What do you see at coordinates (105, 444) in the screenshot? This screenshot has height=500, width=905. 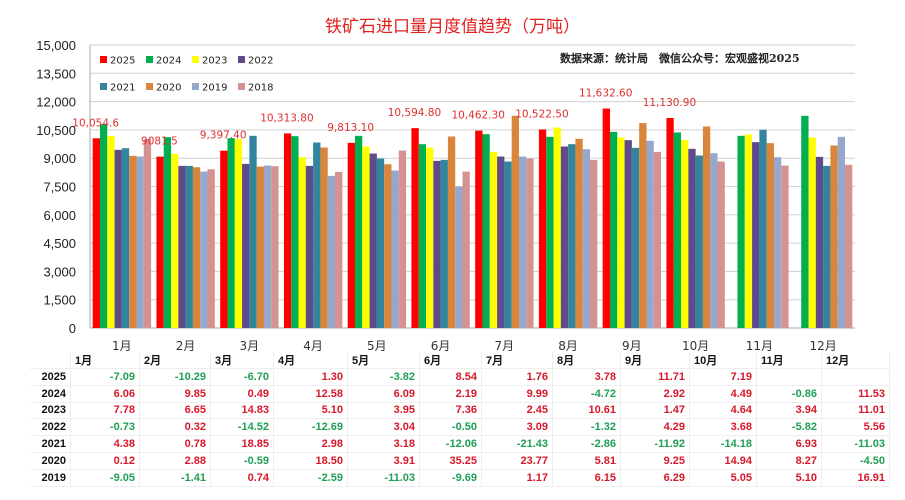 I see `table-cell: 4.38` at bounding box center [105, 444].